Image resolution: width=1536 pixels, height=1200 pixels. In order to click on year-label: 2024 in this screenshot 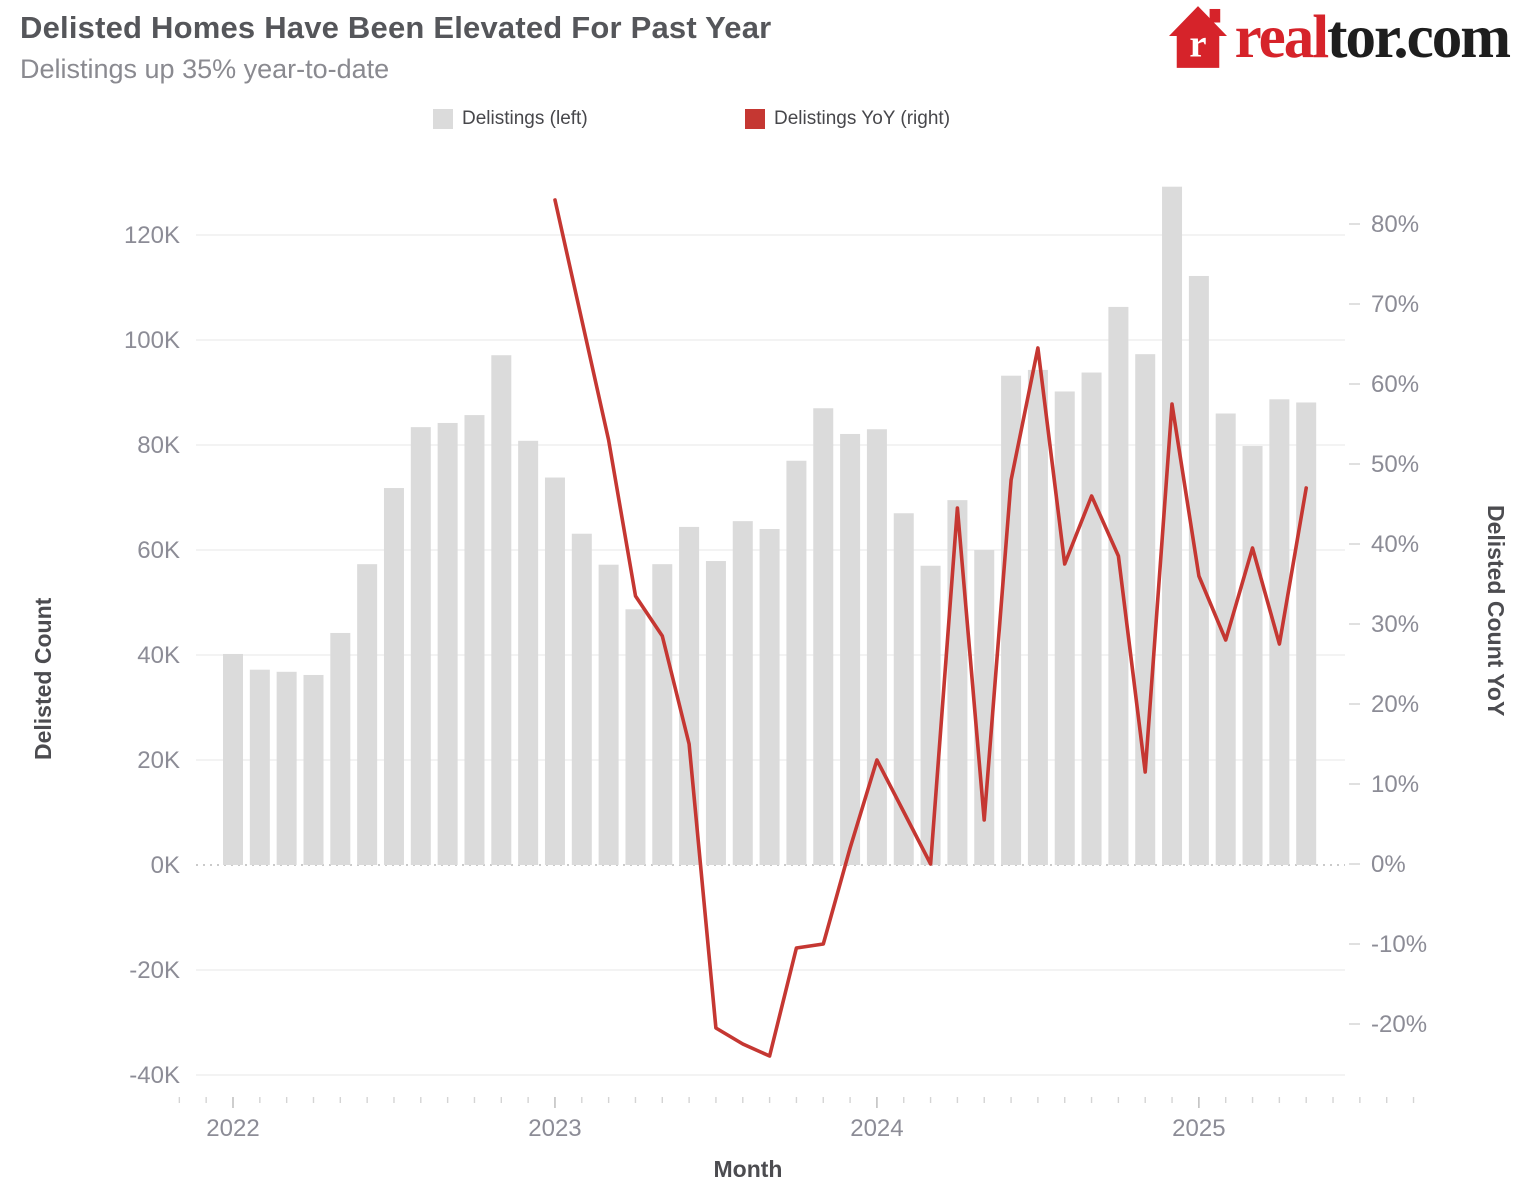, I will do `click(876, 1128)`.